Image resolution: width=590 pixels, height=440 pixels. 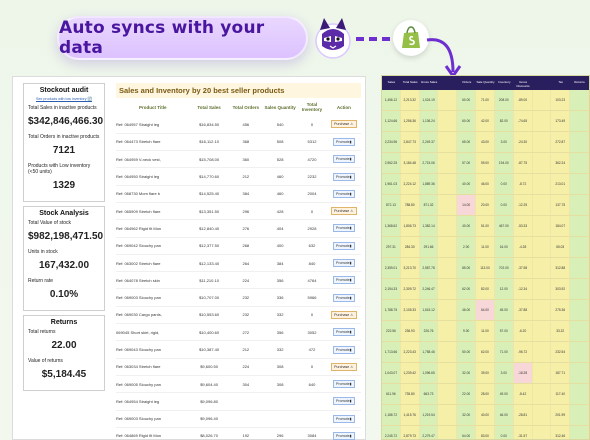 What do you see at coordinates (410, 247) in the screenshot?
I see `sheet-cell: 284.30` at bounding box center [410, 247].